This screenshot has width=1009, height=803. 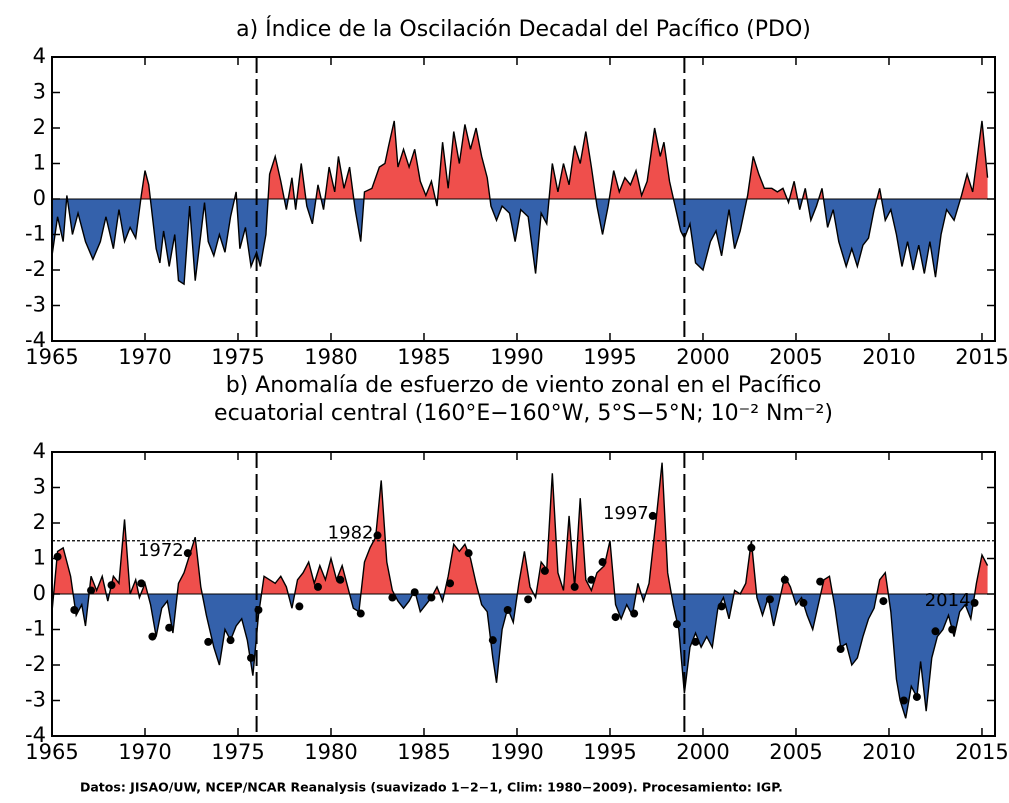 What do you see at coordinates (795, 357) in the screenshot?
I see `x-tick-label: 2005` at bounding box center [795, 357].